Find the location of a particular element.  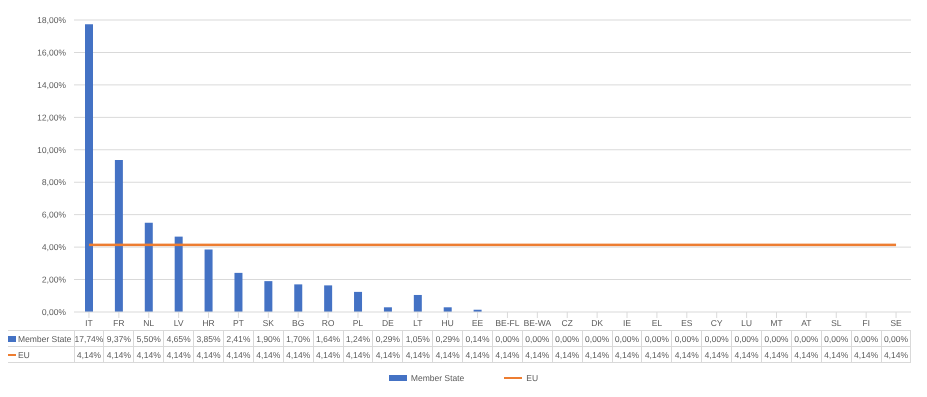

x-tick-label: LT is located at coordinates (417, 323).